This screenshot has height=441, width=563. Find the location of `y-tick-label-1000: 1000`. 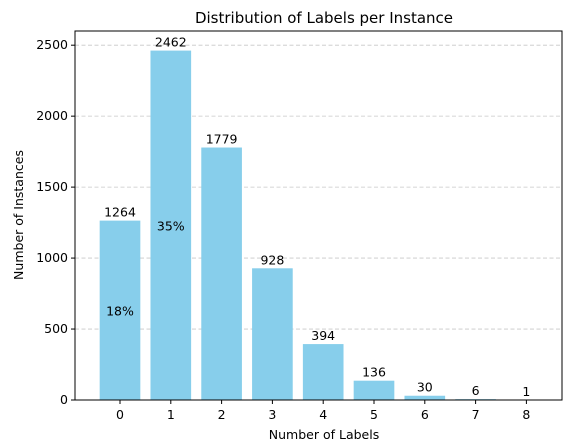

y-tick-label-1000: 1000 is located at coordinates (52, 257).